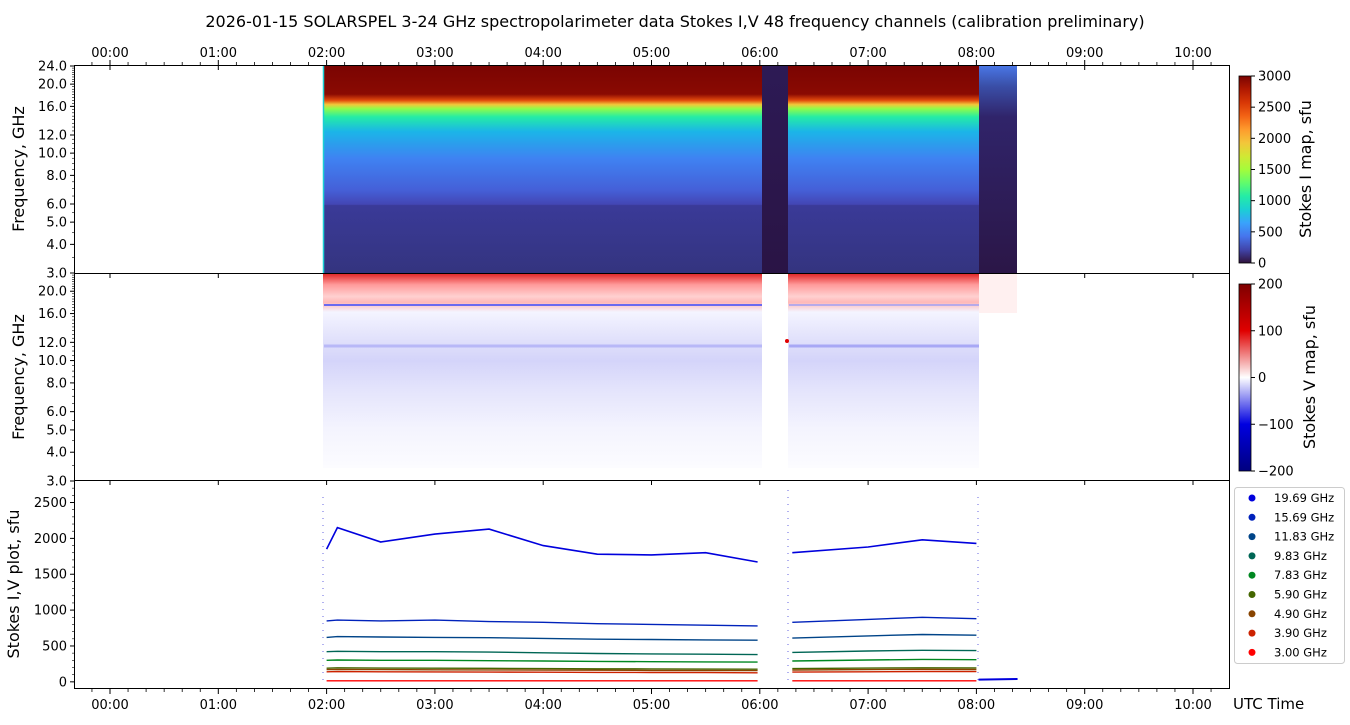 This screenshot has height=725, width=1350. What do you see at coordinates (1274, 170) in the screenshot?
I see `colorbar-tick-label: 1500` at bounding box center [1274, 170].